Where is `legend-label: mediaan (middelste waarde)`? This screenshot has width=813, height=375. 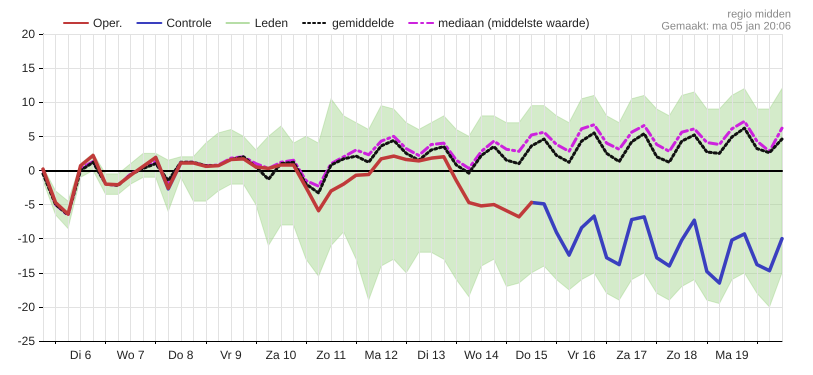
legend-label: mediaan (middelste waarde) is located at coordinates (514, 23).